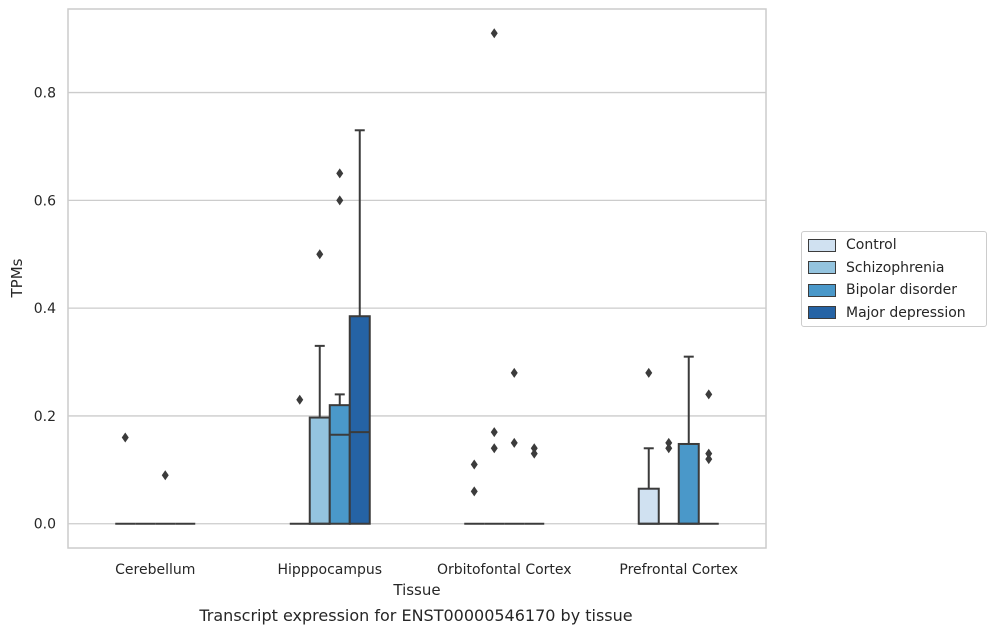  I want to click on legend-item: Control, so click(852, 245).